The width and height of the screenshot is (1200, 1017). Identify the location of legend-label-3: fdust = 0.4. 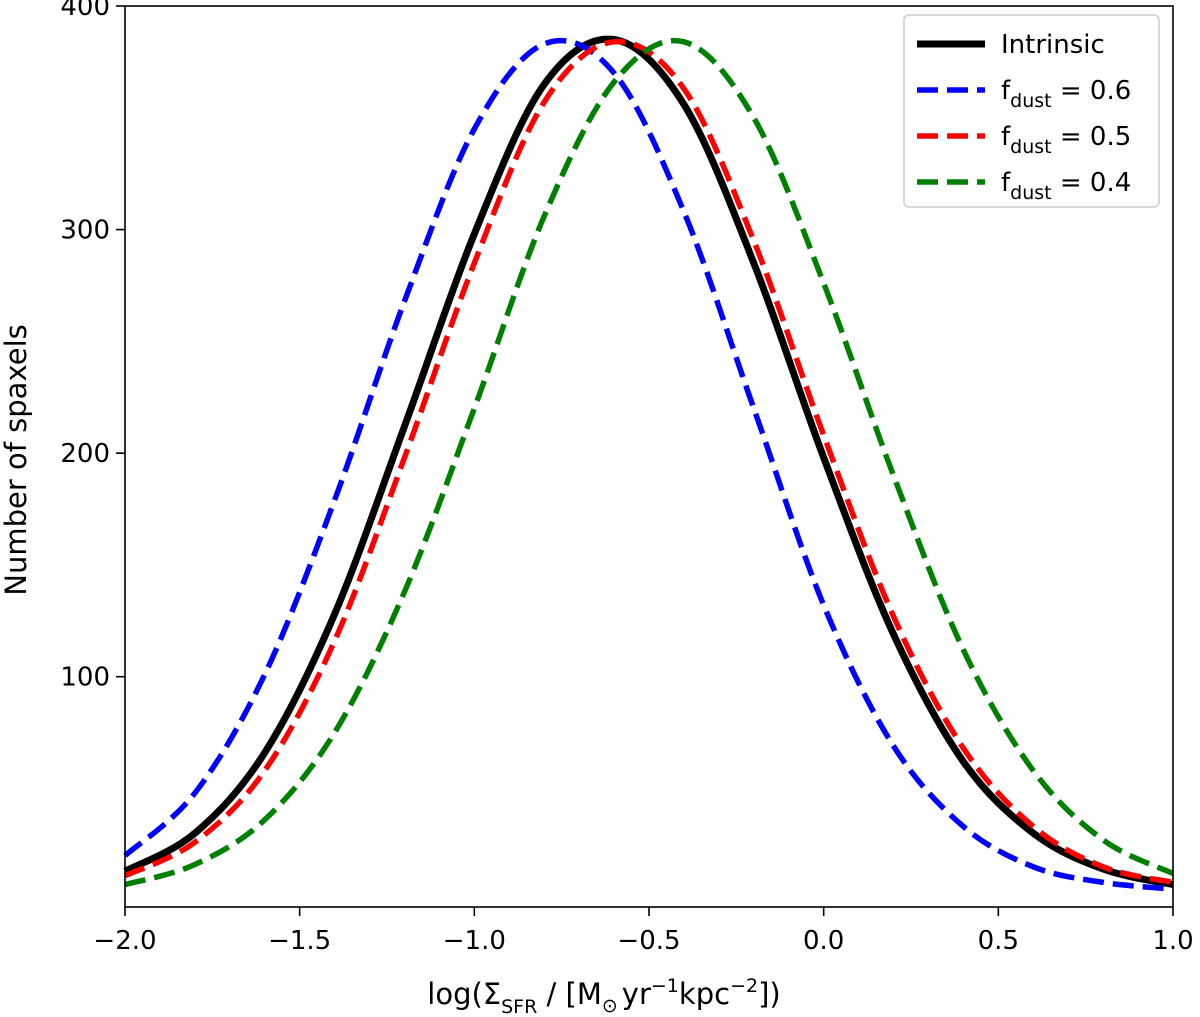
(1066, 186).